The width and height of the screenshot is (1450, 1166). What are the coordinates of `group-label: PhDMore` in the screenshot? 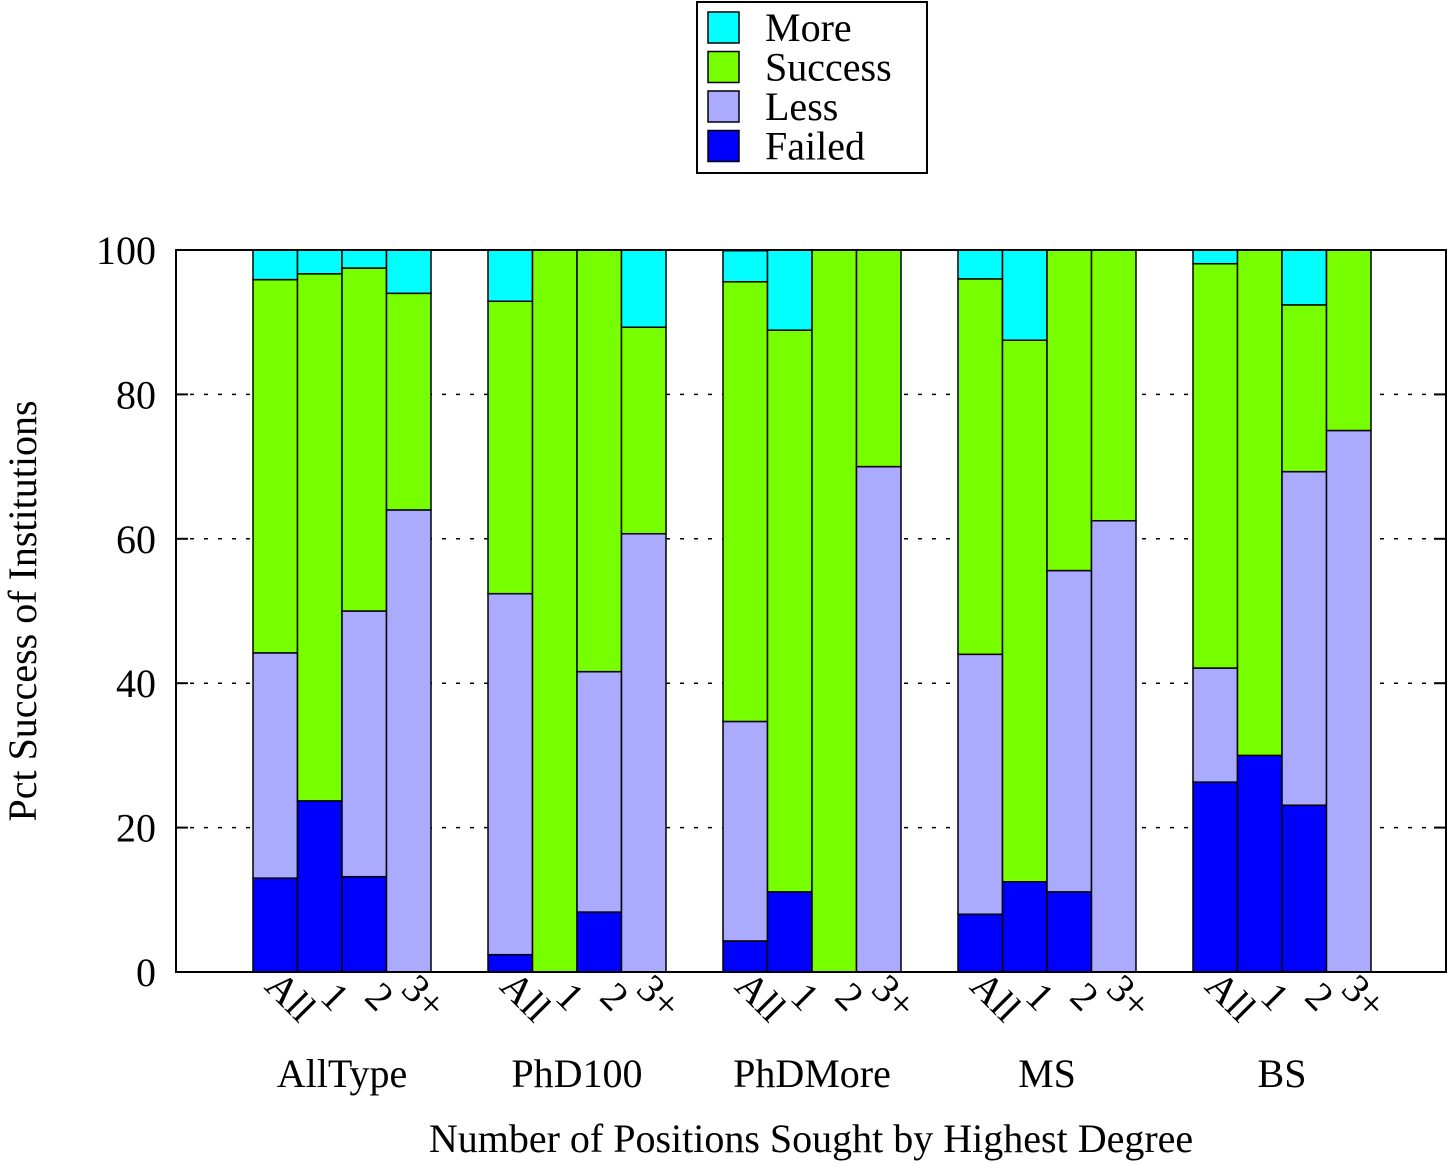 It's located at (812, 1073).